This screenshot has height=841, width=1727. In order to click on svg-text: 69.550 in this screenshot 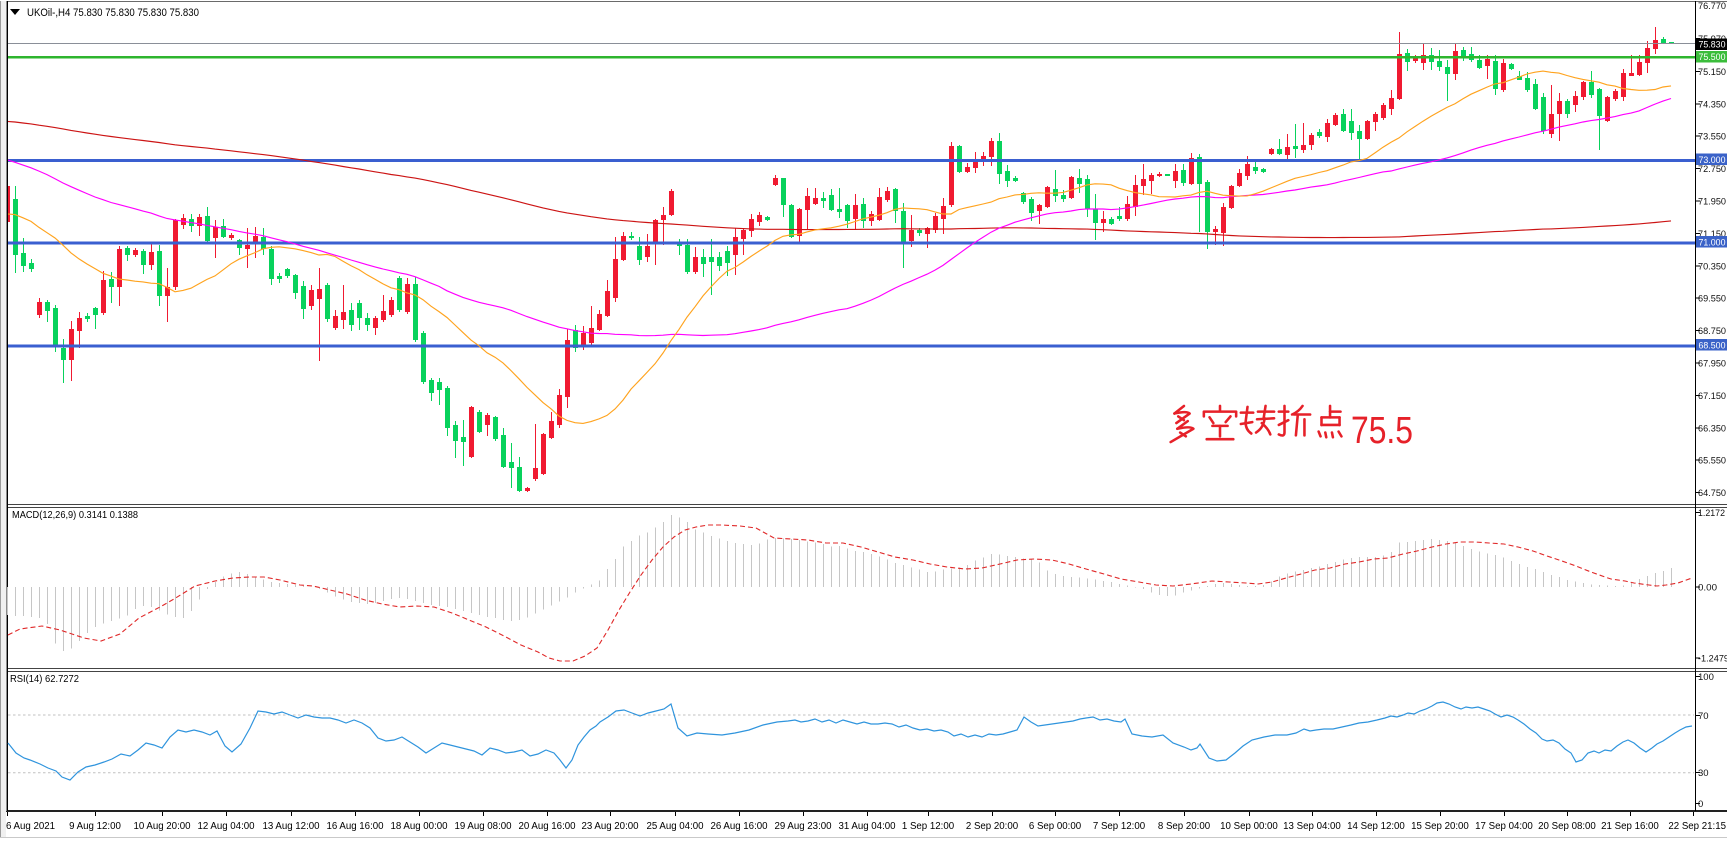, I will do `click(1712, 299)`.